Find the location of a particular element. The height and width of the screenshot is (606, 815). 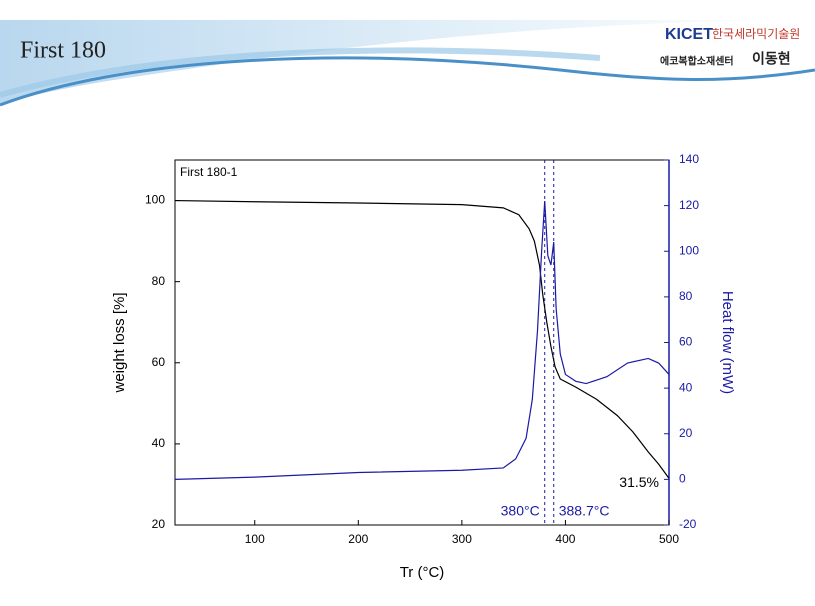

y-tick-label: 80 is located at coordinates (159, 281).